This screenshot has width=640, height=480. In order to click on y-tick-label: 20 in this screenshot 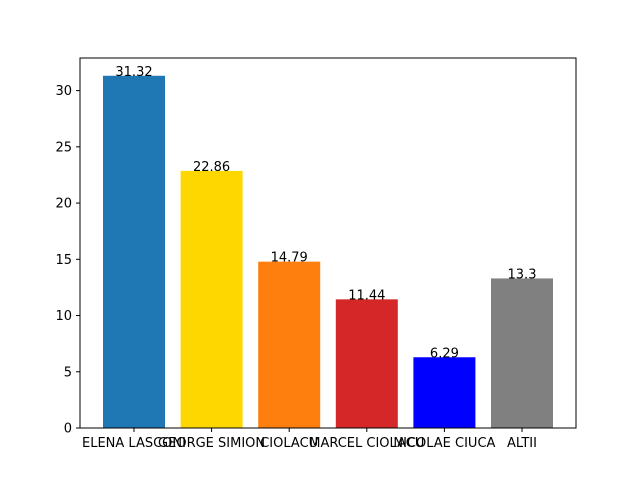, I will do `click(63, 204)`.